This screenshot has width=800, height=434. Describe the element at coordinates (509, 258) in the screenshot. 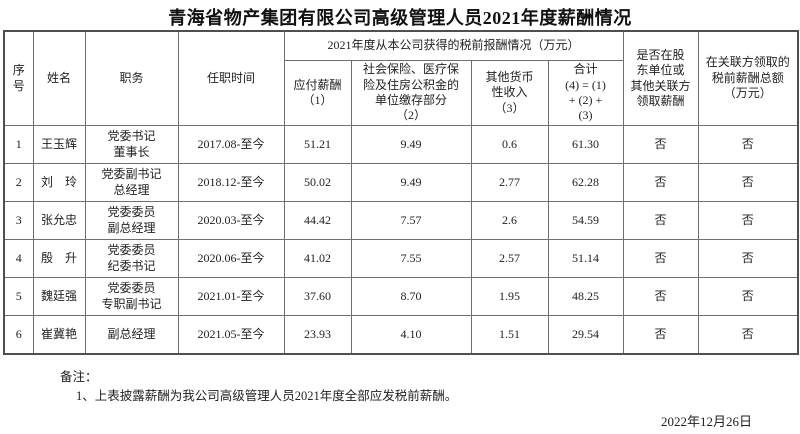

I see `cell-other-income: 2.57` at that location.